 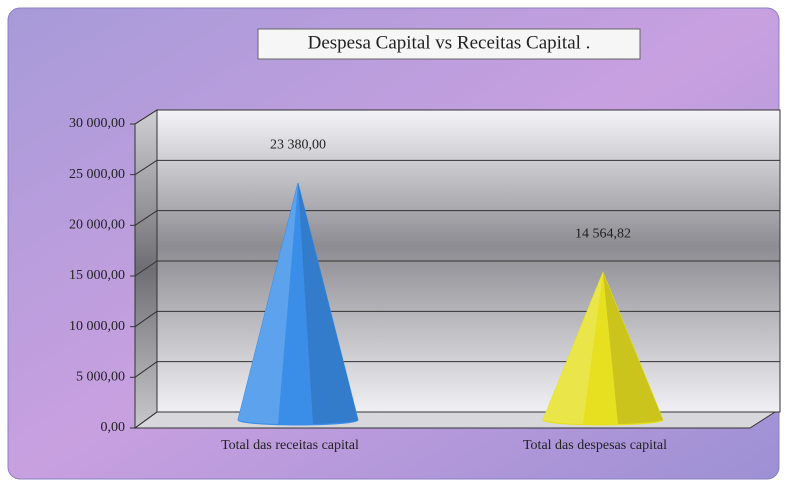 I want to click on value-label: 23 380,00, so click(x=298, y=144).